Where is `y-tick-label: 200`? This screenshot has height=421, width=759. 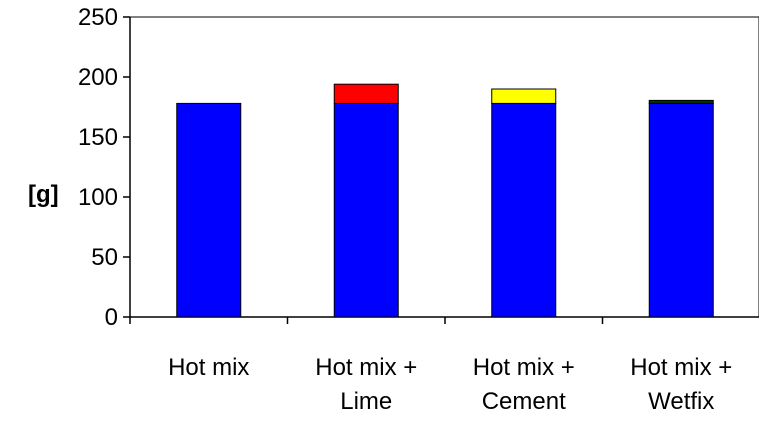
y-tick-label: 200 is located at coordinates (98, 77).